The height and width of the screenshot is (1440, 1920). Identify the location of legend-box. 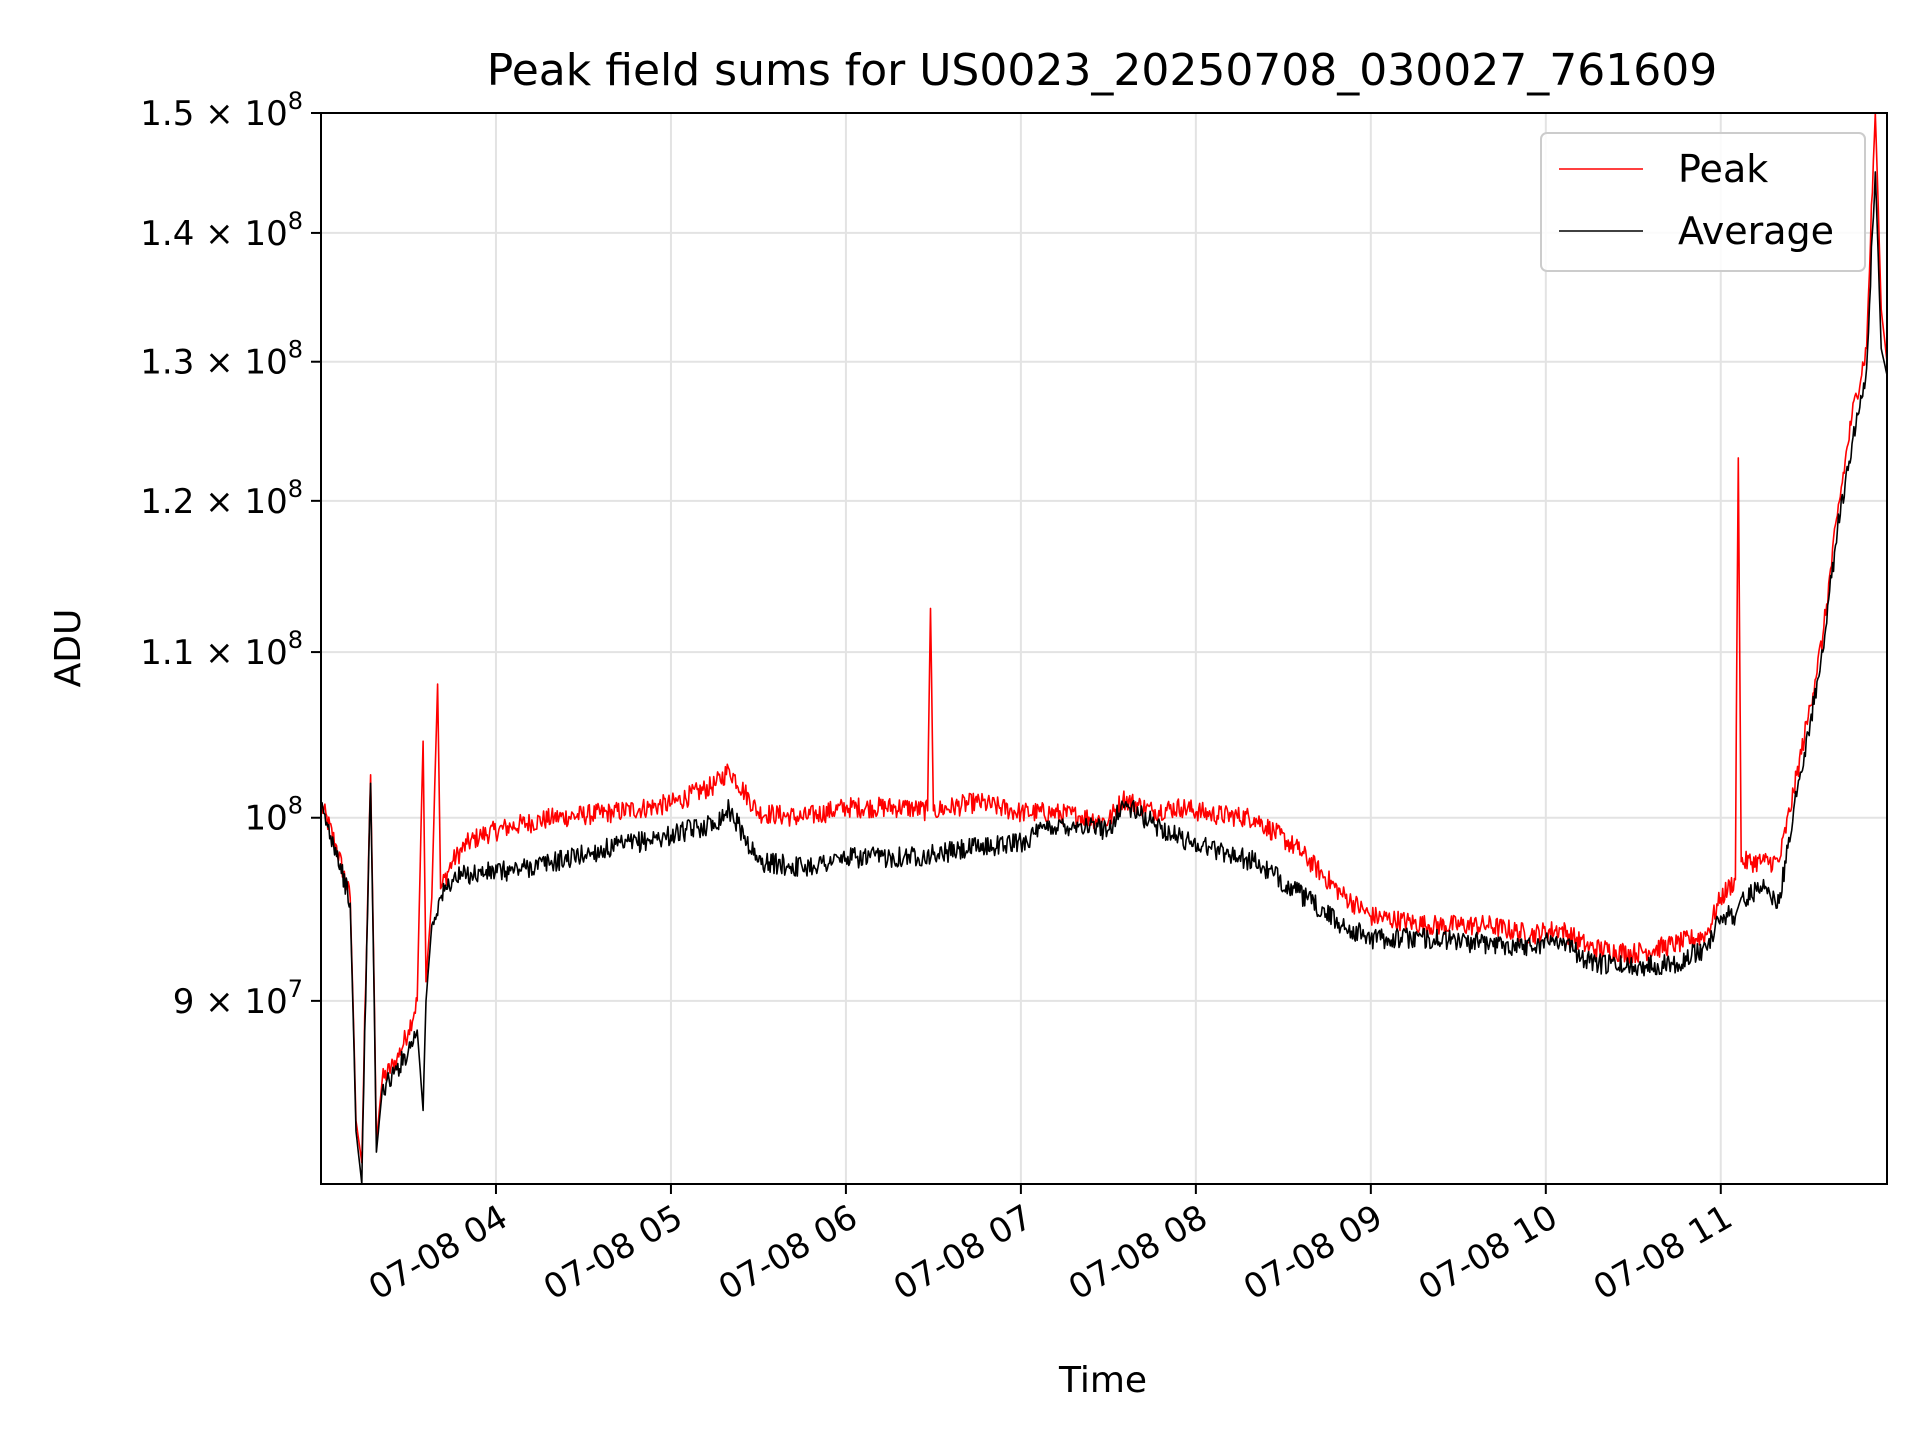
(1703, 202).